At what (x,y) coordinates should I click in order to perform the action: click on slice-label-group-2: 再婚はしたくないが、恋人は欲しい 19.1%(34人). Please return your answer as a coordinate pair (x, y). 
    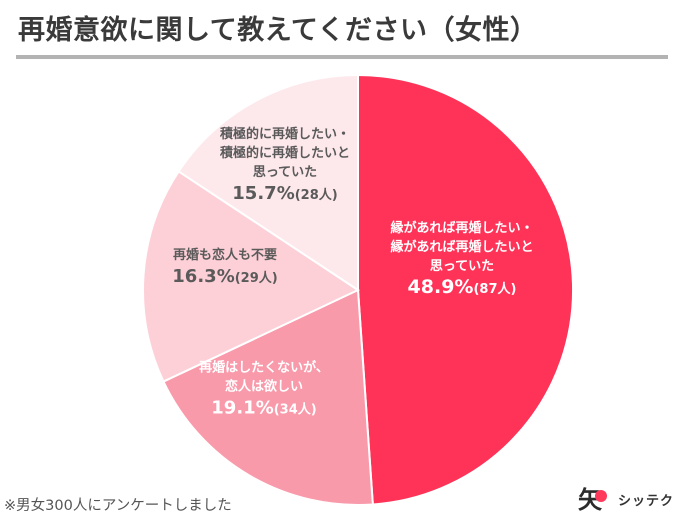
    Looking at the image, I should click on (264, 388).